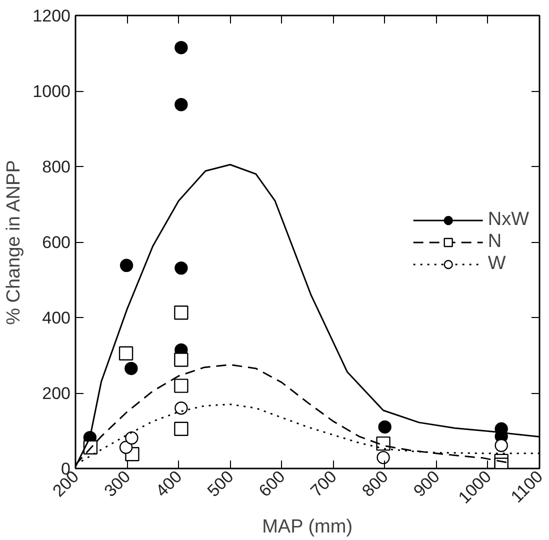 This screenshot has width=549, height=540. I want to click on y-axis-title: % Change in ANPP, so click(14, 242).